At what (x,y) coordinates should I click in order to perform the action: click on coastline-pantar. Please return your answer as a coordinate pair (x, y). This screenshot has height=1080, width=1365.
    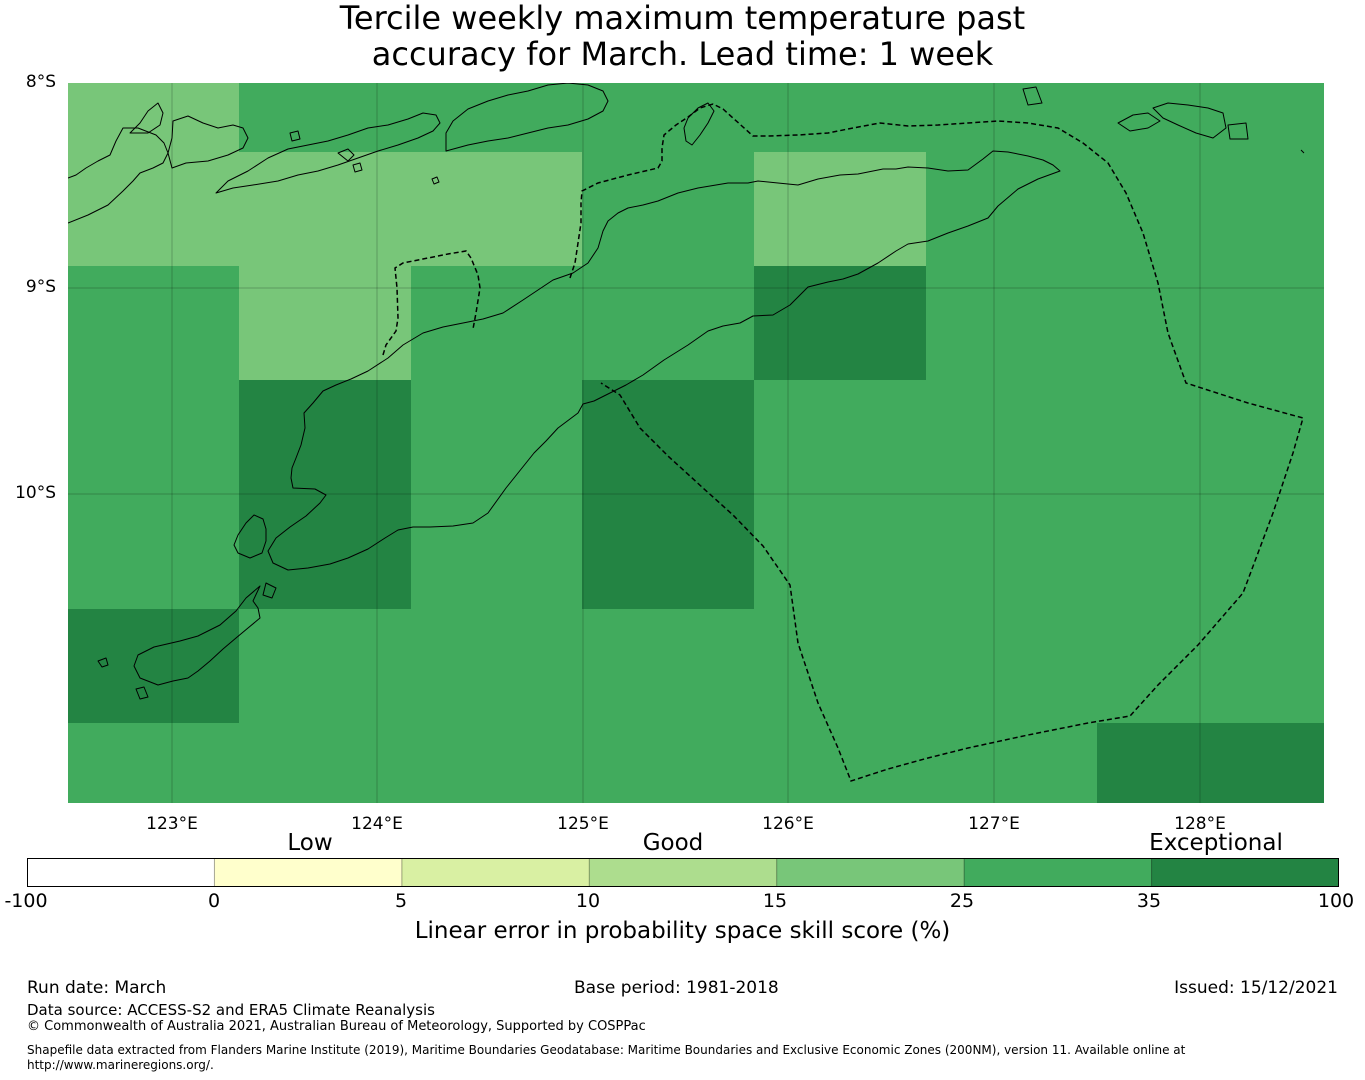
    Looking at the image, I should click on (328, 153).